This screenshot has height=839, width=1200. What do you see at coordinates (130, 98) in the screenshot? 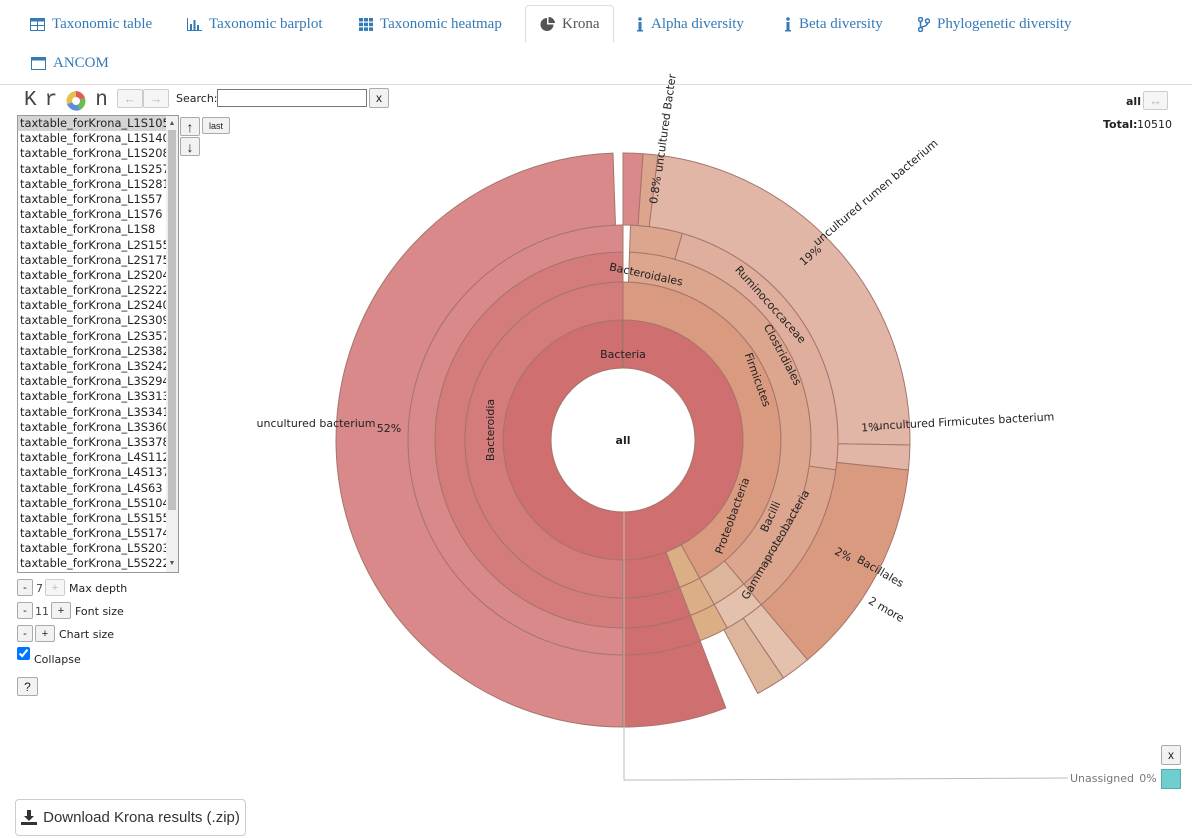
I see `back-button: ←` at bounding box center [130, 98].